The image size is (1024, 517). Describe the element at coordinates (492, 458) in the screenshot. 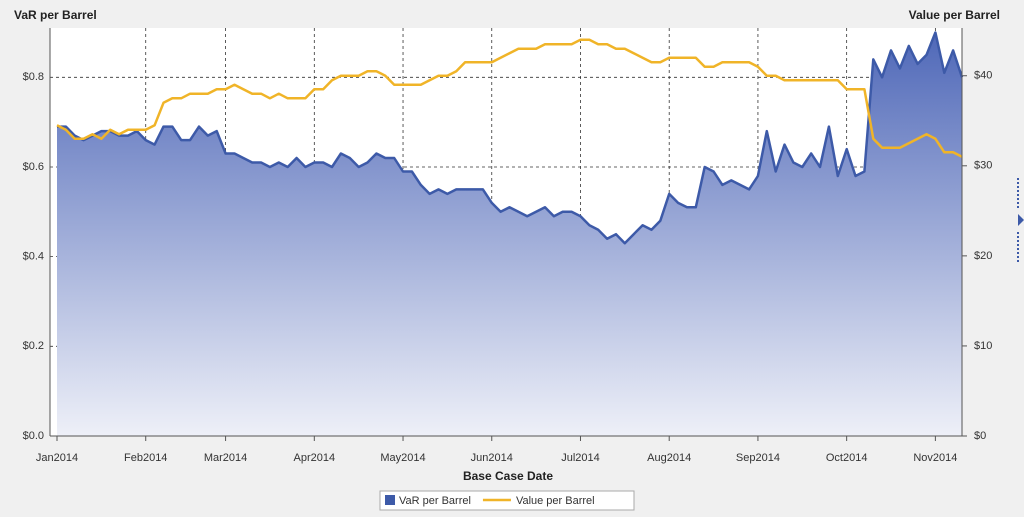

I see `x-tick-label: Jun2014` at that location.